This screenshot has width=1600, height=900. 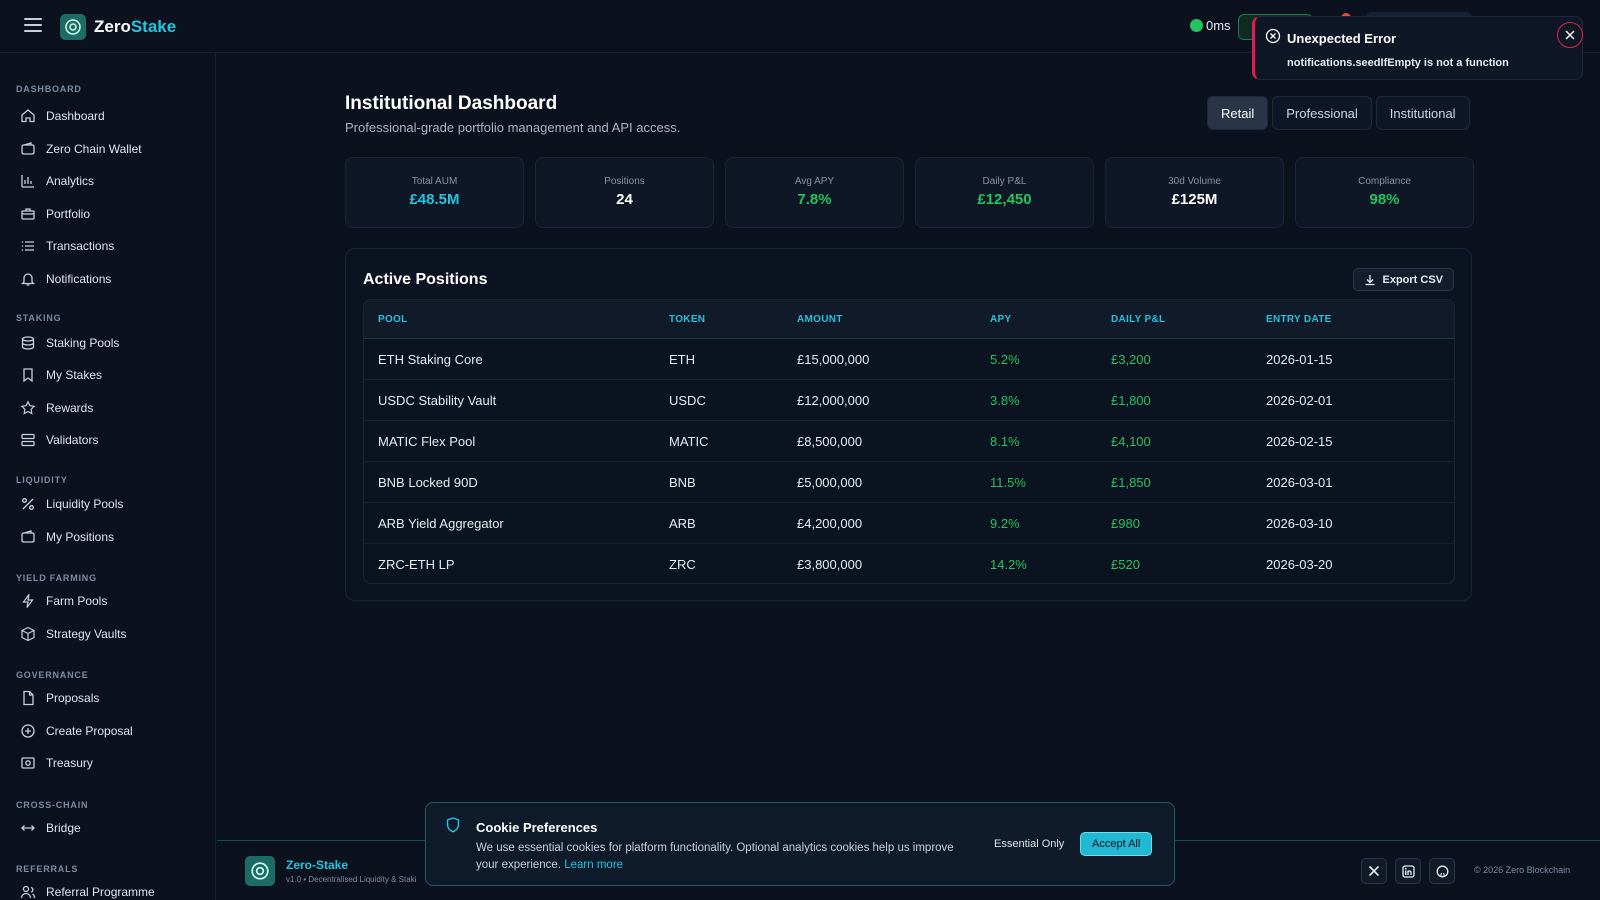 I want to click on shield-icon, so click(x=453, y=825).